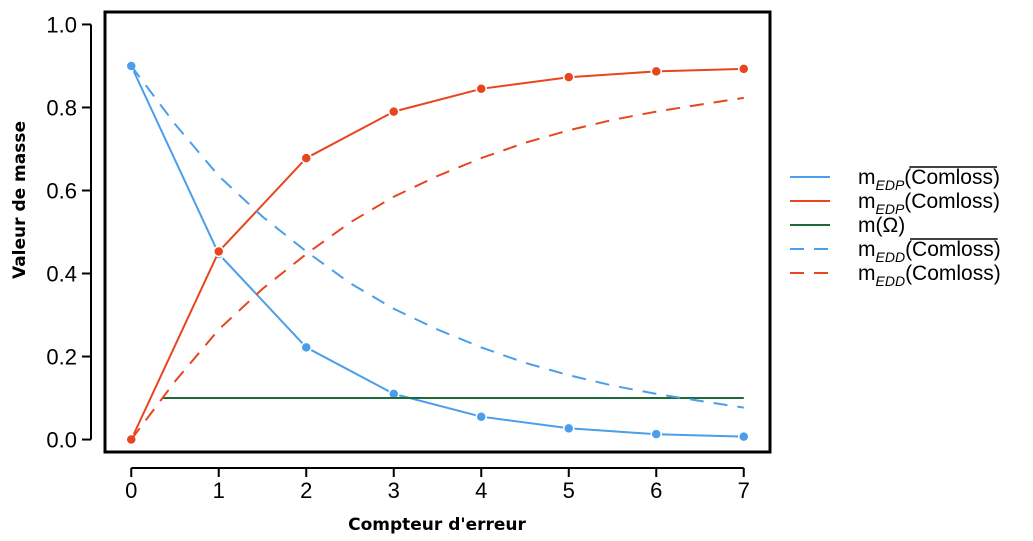 This screenshot has width=1033, height=541. What do you see at coordinates (394, 490) in the screenshot?
I see `x-tick-label: 3` at bounding box center [394, 490].